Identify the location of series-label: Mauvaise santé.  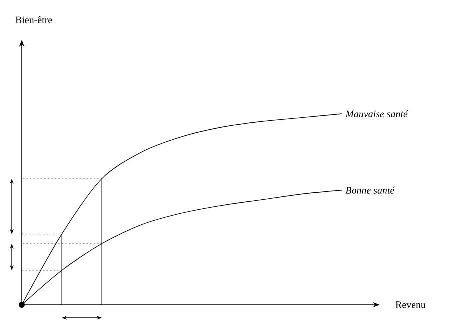
(377, 114).